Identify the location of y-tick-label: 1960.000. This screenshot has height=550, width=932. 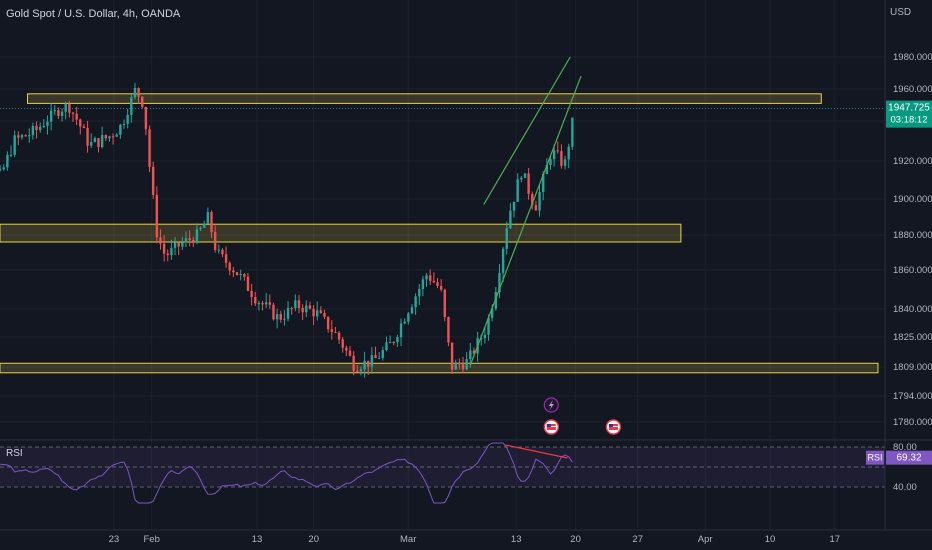
(912, 89).